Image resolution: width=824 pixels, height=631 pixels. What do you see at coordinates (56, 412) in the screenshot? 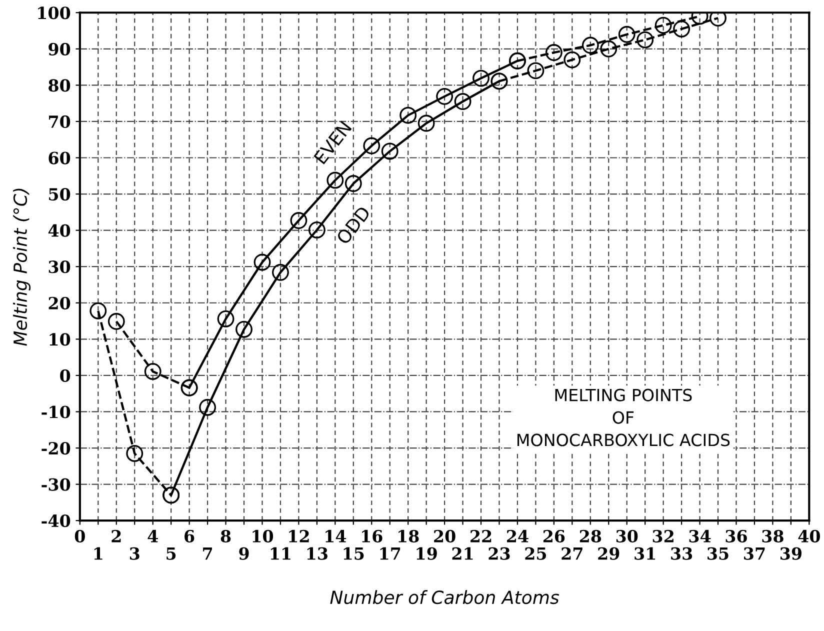
I see `y-tick-label: -10` at bounding box center [56, 412].